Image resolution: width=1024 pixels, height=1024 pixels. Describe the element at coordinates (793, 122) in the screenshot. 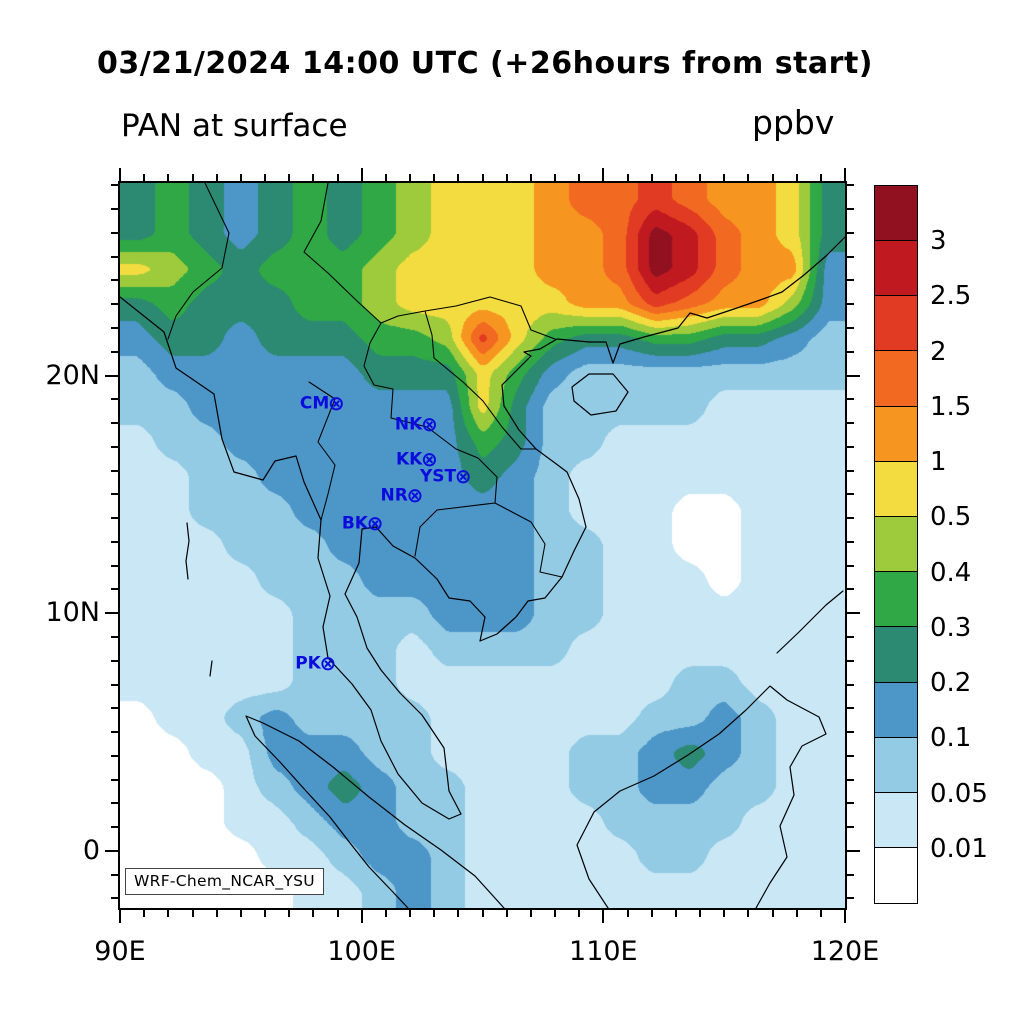

I see `units-label: ppbv` at that location.